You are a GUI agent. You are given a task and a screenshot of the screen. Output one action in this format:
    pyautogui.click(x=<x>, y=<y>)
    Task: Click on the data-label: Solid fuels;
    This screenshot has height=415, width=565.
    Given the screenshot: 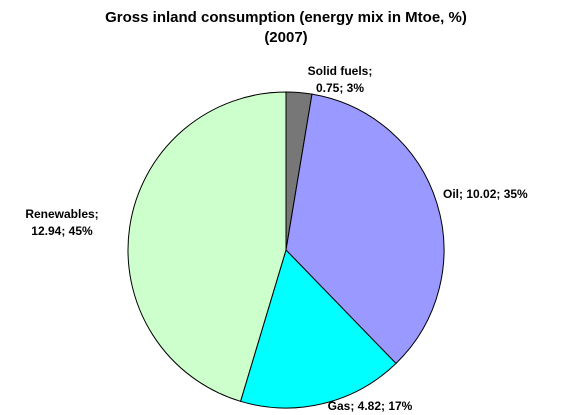 What is the action you would take?
    pyautogui.click(x=340, y=71)
    